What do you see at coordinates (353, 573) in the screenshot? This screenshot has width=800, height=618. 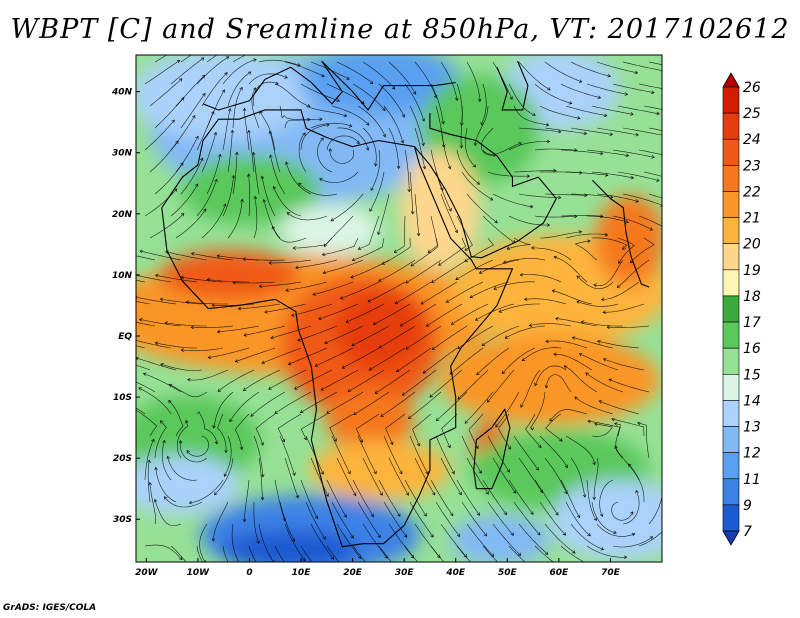 I see `x-tick-label: 20E` at bounding box center [353, 573].